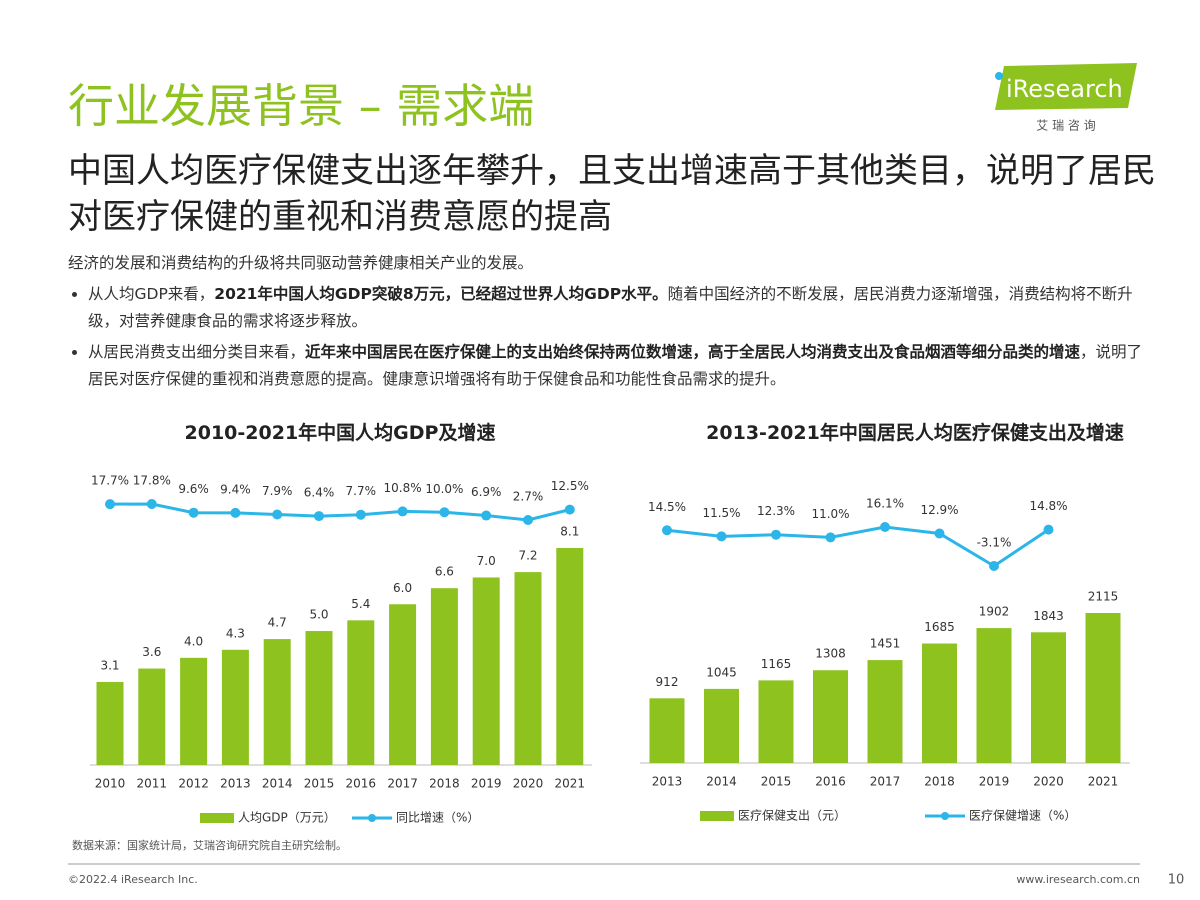 The height and width of the screenshot is (900, 1200). What do you see at coordinates (1064, 89) in the screenshot?
I see `logo-text: iResearch` at bounding box center [1064, 89].